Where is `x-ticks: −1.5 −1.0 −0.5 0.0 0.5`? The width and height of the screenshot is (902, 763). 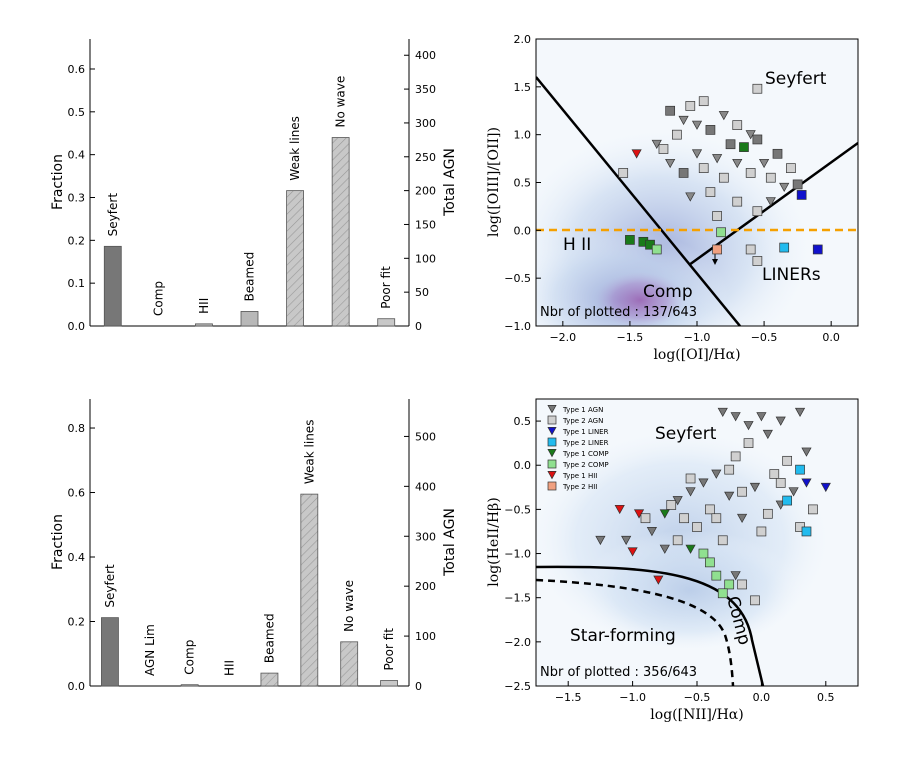 x-ticks: −1.5 −1.0 −0.5 0.0 0.5 is located at coordinates (695, 692).